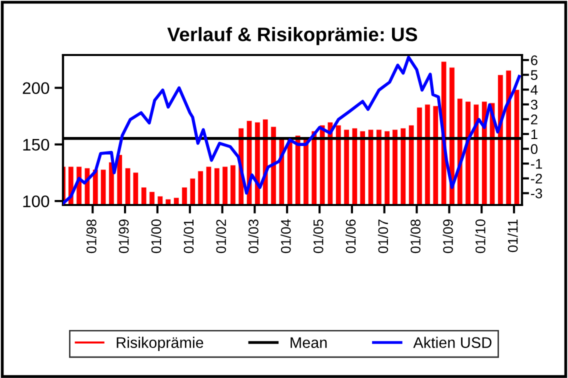 Image resolution: width=568 pixels, height=378 pixels. Describe the element at coordinates (534, 90) in the screenshot. I see `y2-tick-label: 4` at that location.